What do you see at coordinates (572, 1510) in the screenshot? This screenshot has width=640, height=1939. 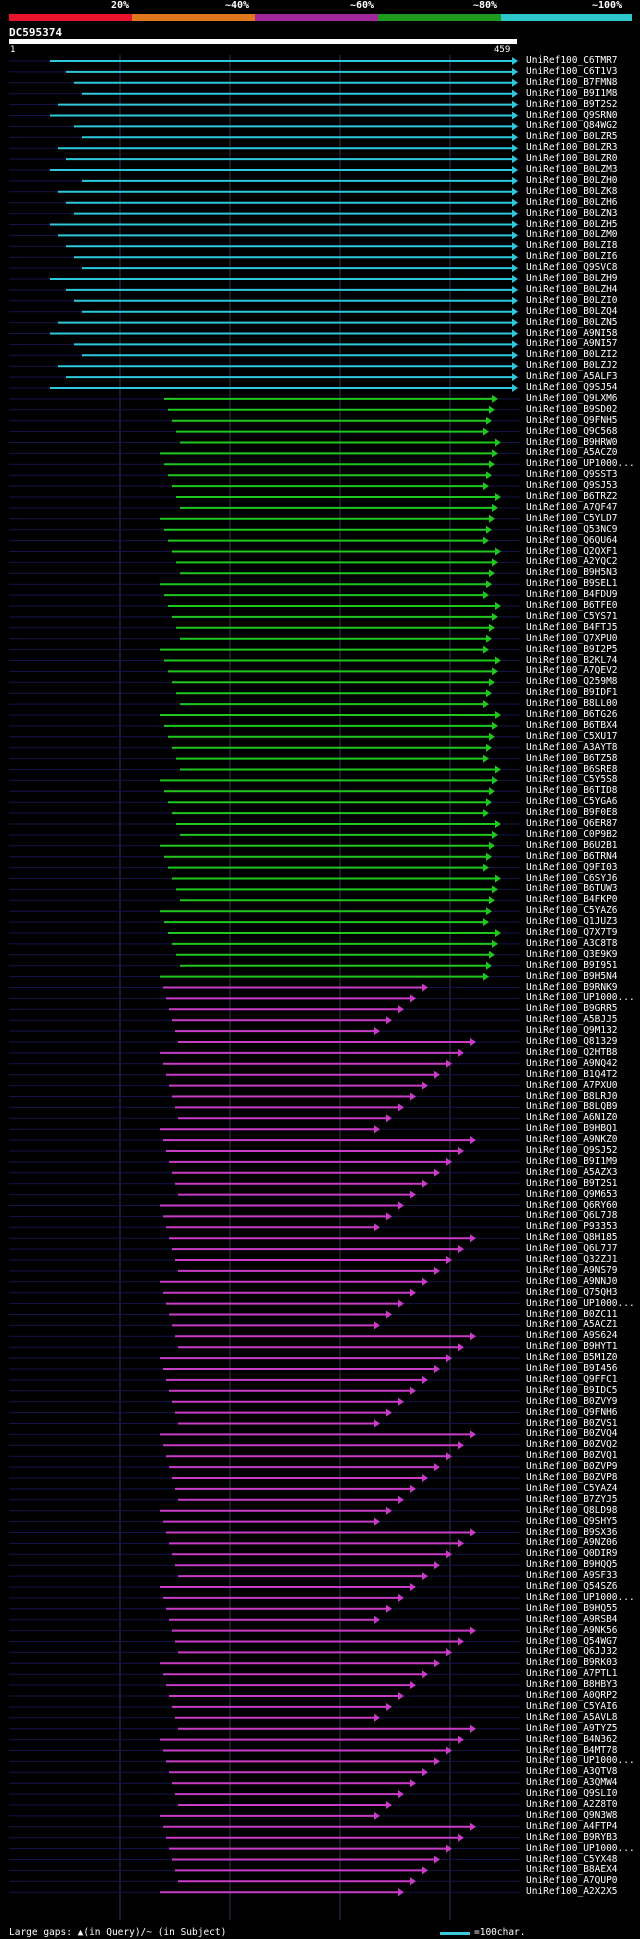 I see `hit-label: UniRef100_Q8LD98` at bounding box center [572, 1510].